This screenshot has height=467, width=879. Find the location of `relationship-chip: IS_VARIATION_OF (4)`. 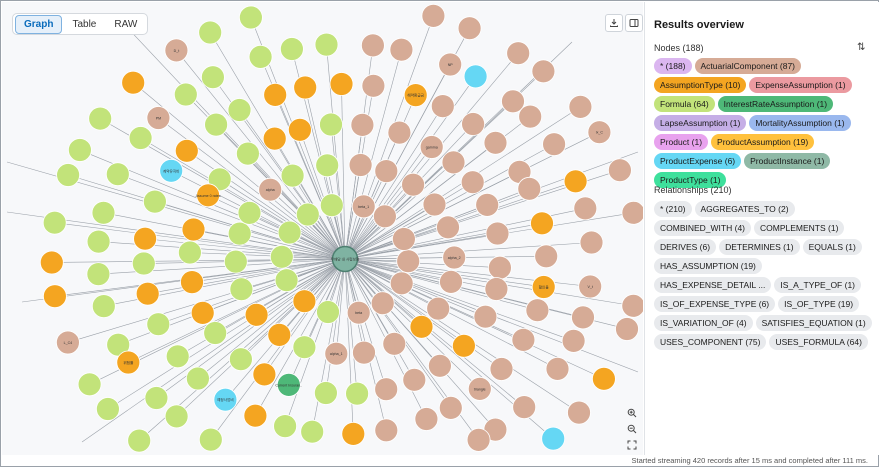

relationship-chip: IS_VARIATION_OF (4) is located at coordinates (703, 323).